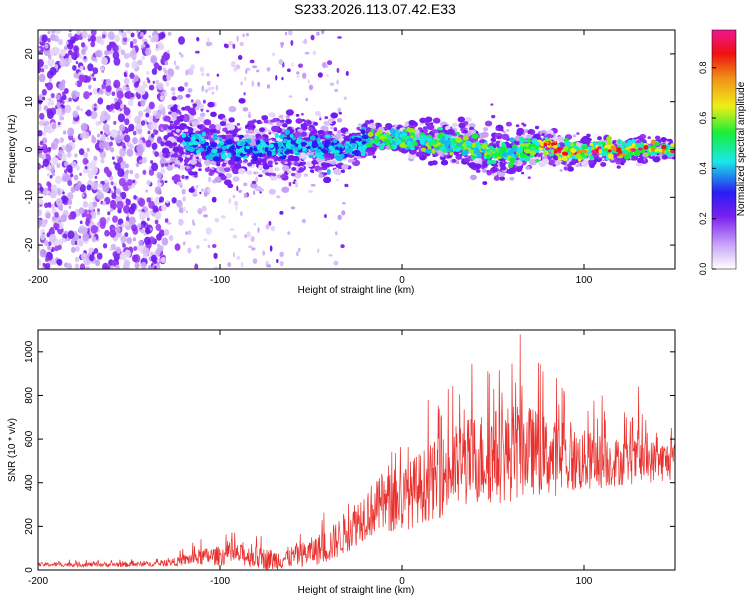 Image resolution: width=750 pixels, height=600 pixels. What do you see at coordinates (29, 482) in the screenshot?
I see `y-tick-label: 400` at bounding box center [29, 482].